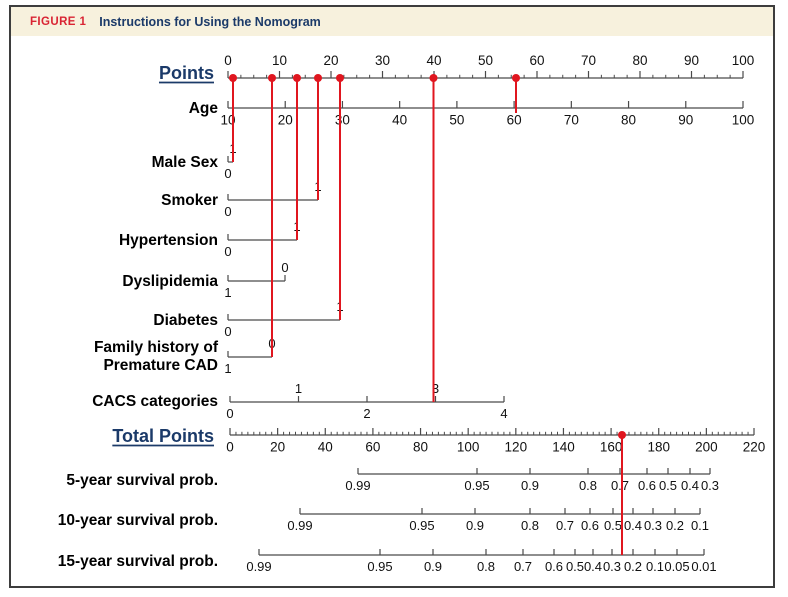 The image size is (788, 597). Describe the element at coordinates (229, 413) in the screenshot. I see `tick-label-cacs: 0` at that location.